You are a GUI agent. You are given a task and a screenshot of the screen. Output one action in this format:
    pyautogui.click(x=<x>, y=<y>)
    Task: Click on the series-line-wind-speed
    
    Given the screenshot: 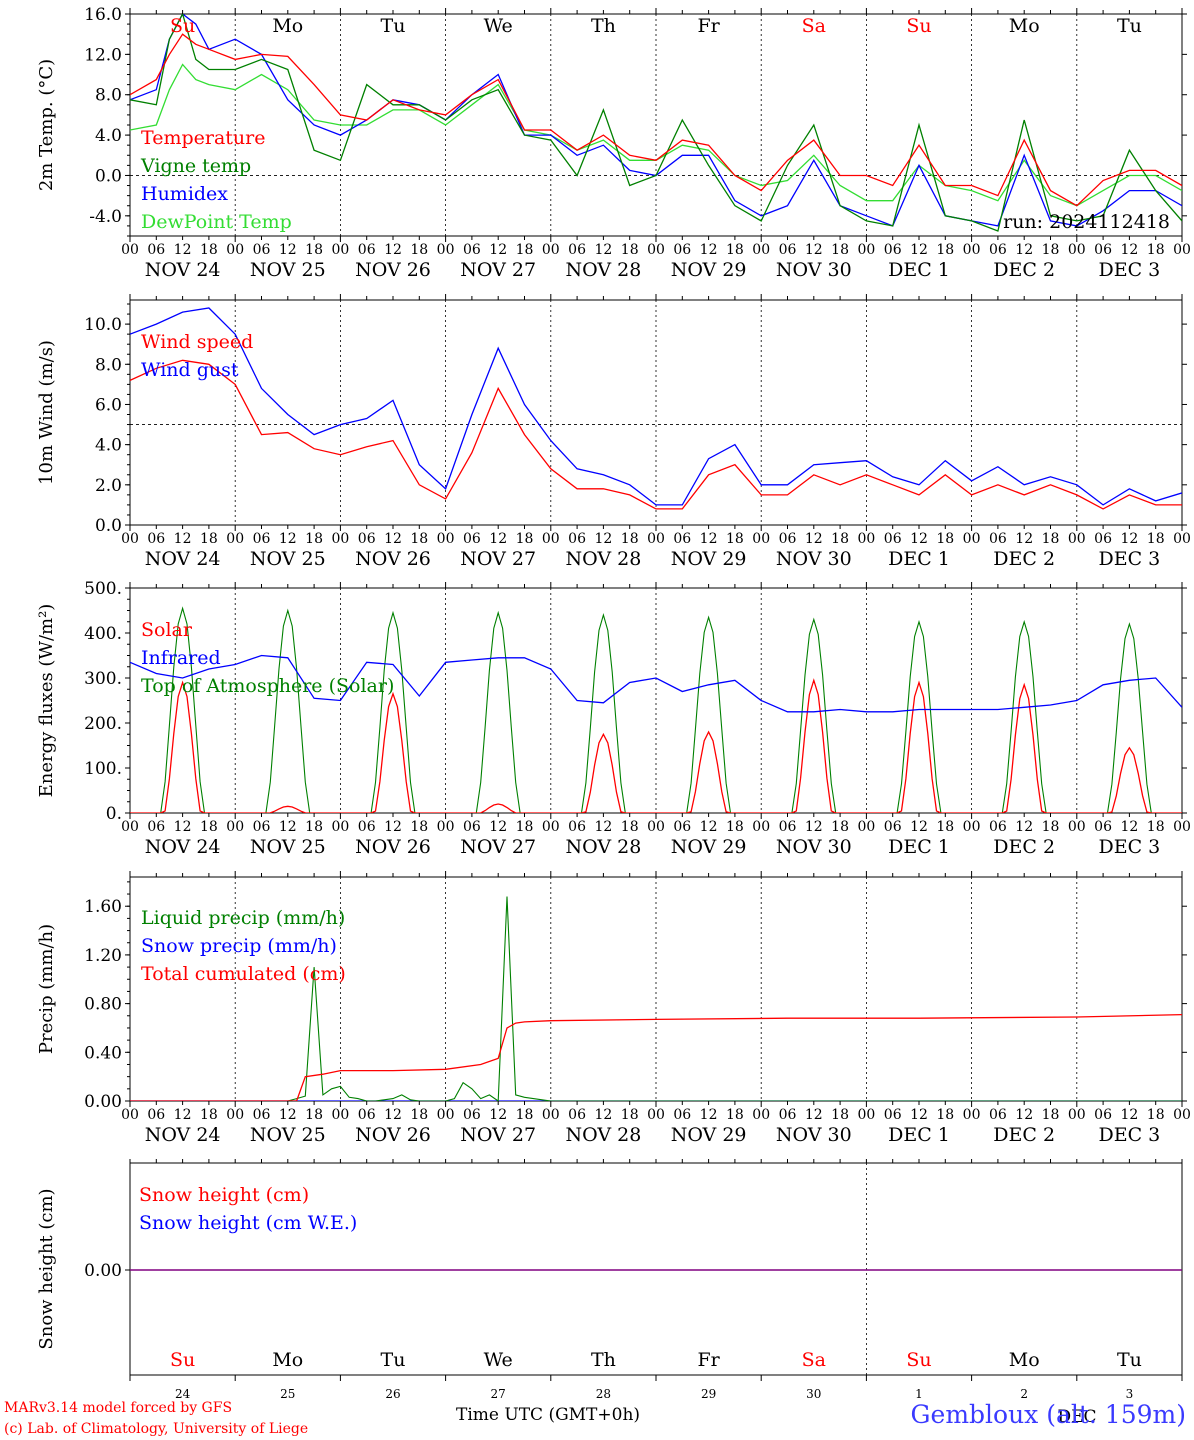 What is the action you would take?
    pyautogui.click(x=656, y=434)
    